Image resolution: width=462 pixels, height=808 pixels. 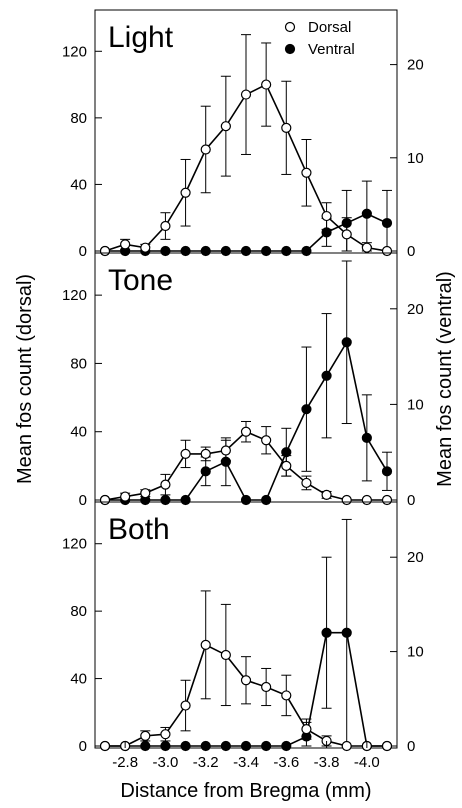 I want to click on x-tick-label: -3.0, so click(x=165, y=762).